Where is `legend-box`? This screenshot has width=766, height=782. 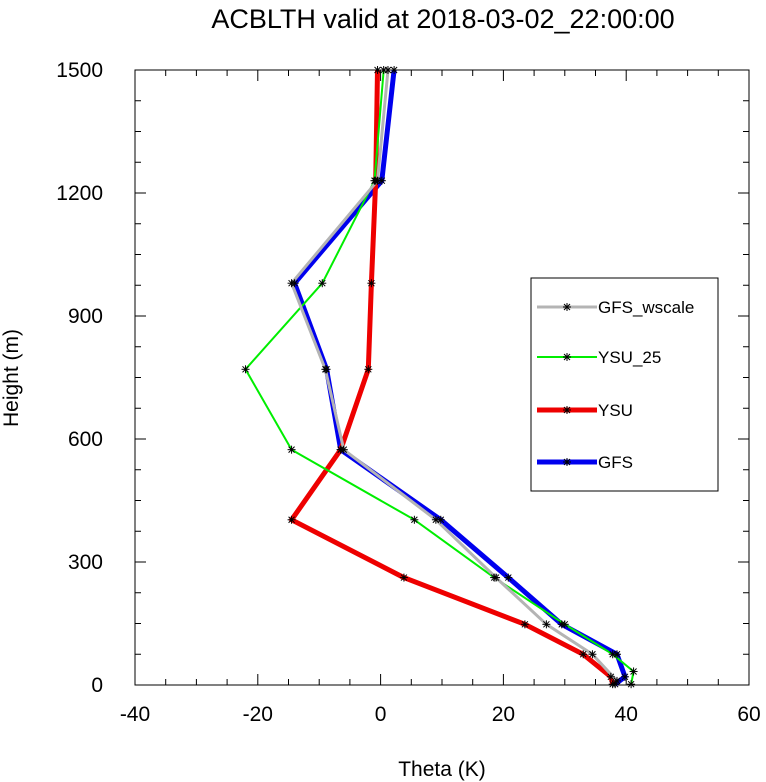
legend-box is located at coordinates (624, 384).